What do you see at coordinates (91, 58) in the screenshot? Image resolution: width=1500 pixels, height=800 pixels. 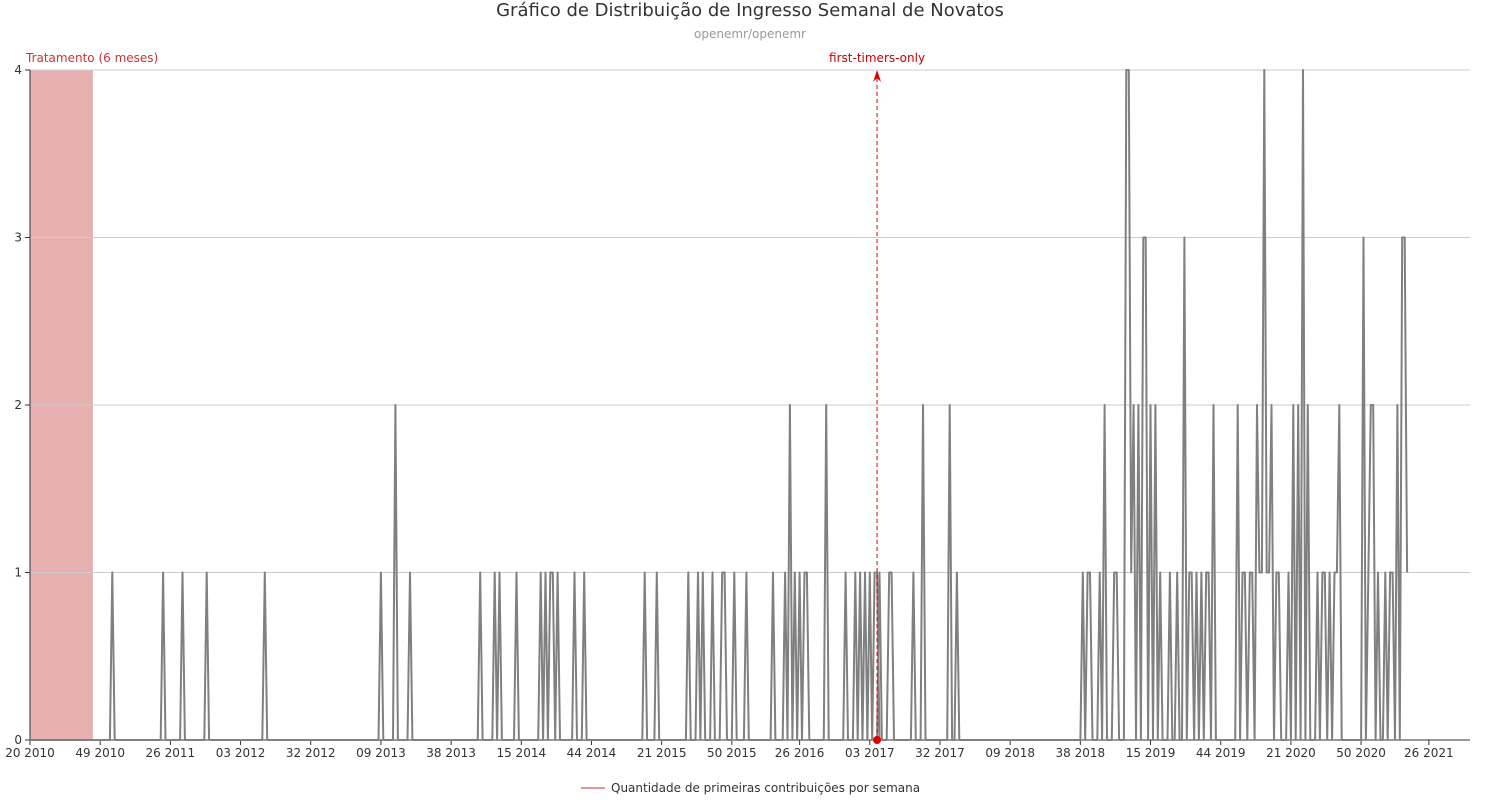 I see `treatment-band-label: Tratamento (6 meses)` at bounding box center [91, 58].